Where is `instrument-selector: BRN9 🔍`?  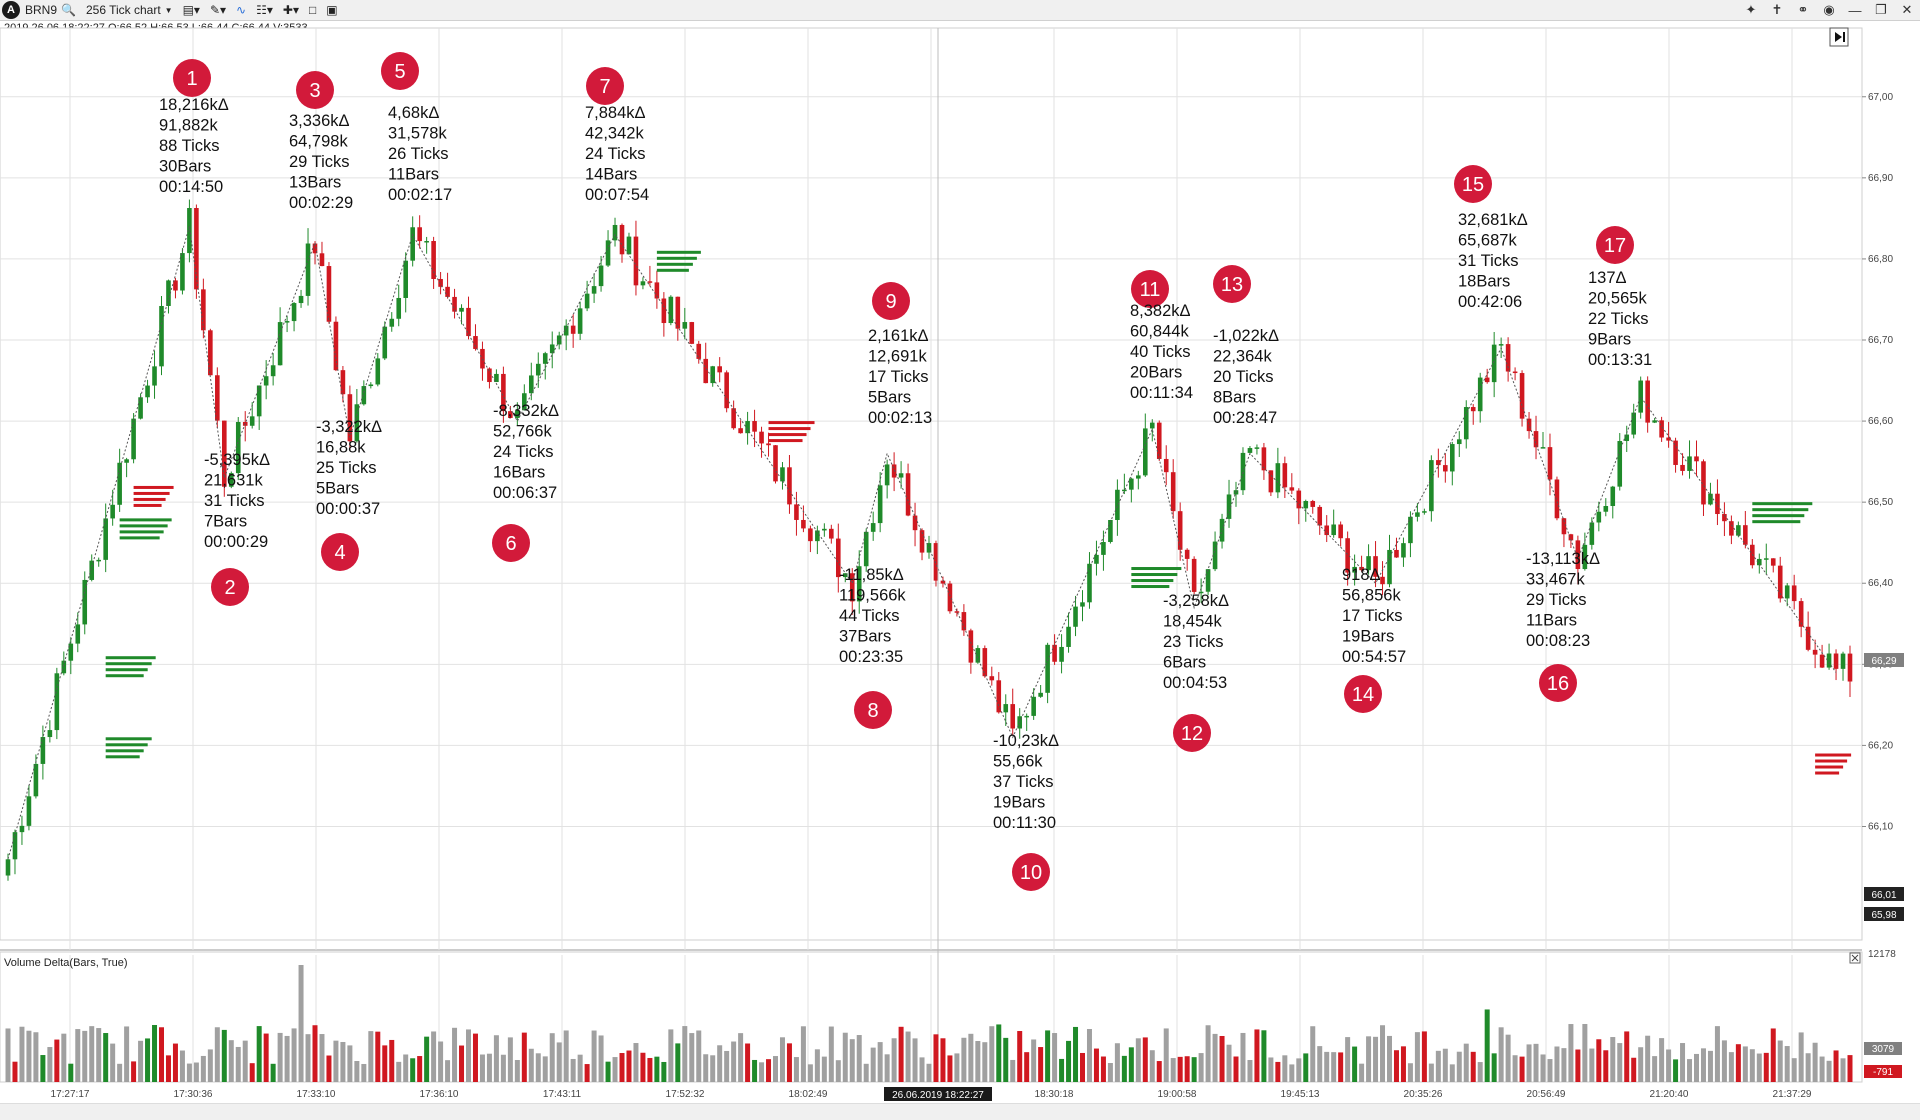
instrument-selector: BRN9 🔍 is located at coordinates (50, 10).